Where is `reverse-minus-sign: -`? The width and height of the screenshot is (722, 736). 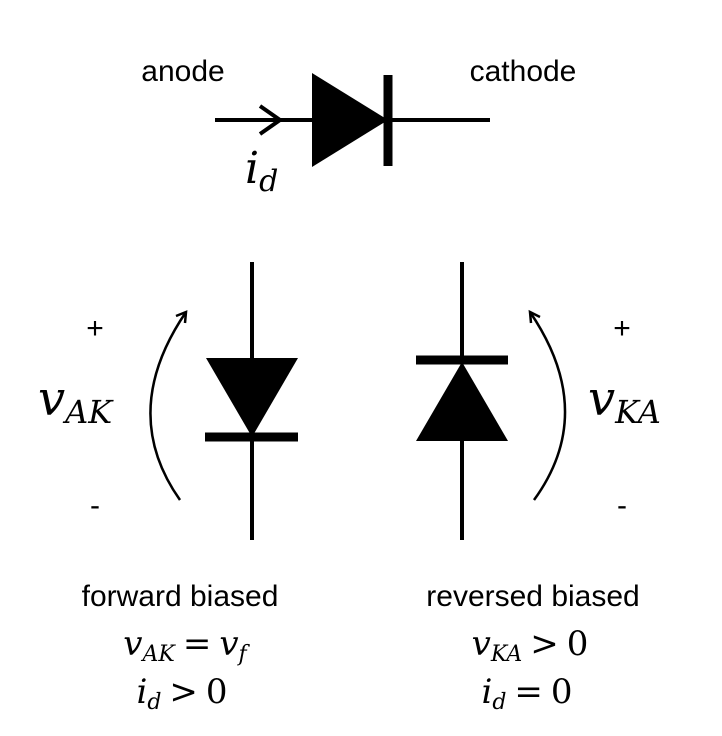
reverse-minus-sign: - is located at coordinates (622, 505).